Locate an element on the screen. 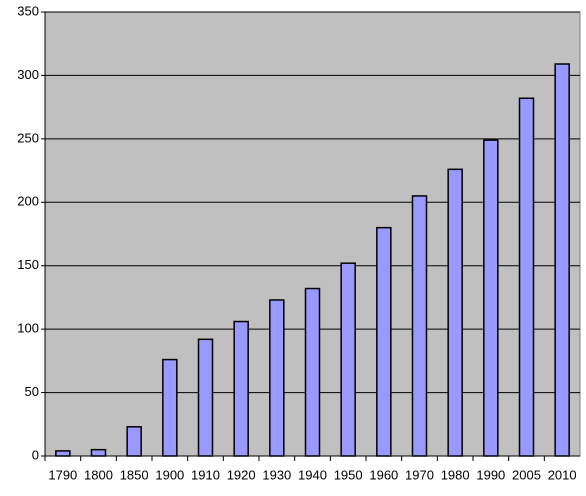 This screenshot has width=586, height=496. y-tick-label: 0 is located at coordinates (35, 454).